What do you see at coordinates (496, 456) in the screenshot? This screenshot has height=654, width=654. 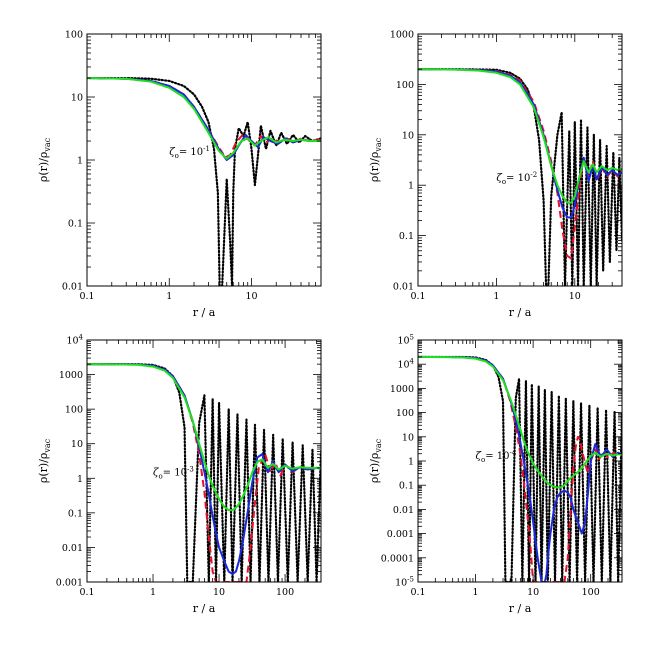 I see `zeta-annotation: ζo= 10-4` at bounding box center [496, 456].